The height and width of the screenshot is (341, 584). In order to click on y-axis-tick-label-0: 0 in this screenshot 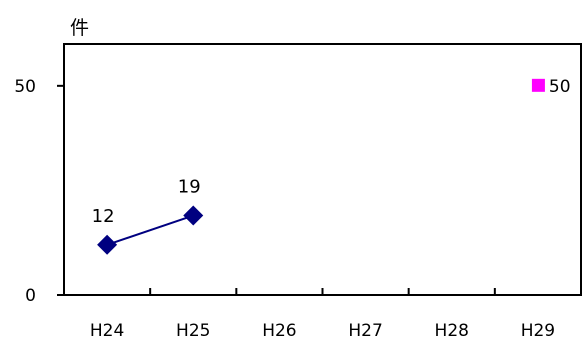, I will do `click(30, 296)`.